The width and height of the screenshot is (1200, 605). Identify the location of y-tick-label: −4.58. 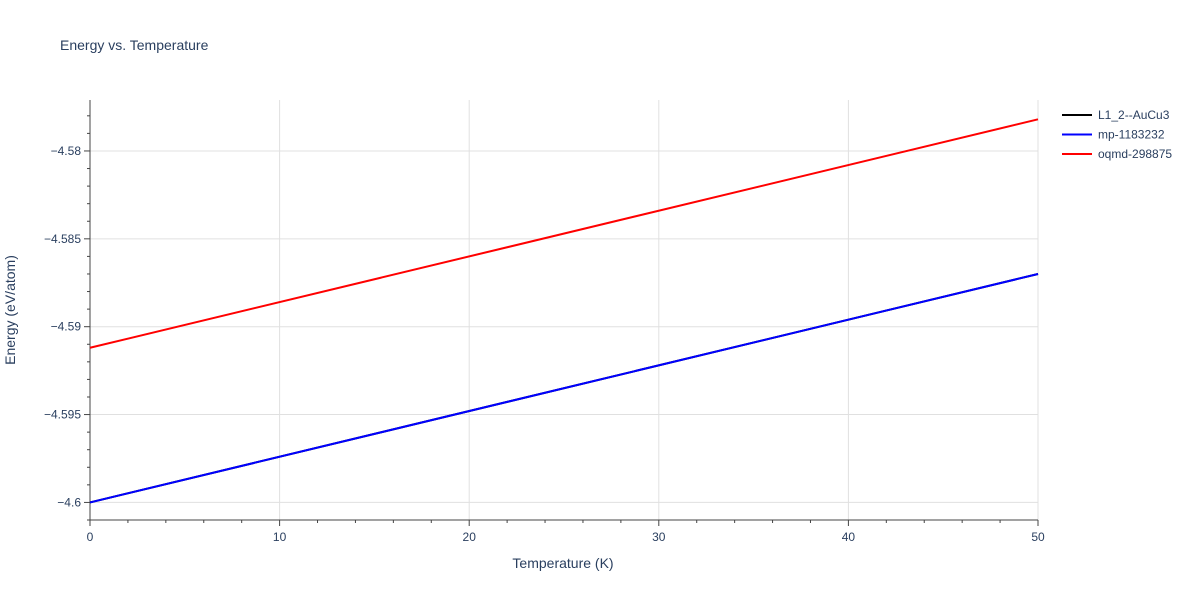
(66, 151).